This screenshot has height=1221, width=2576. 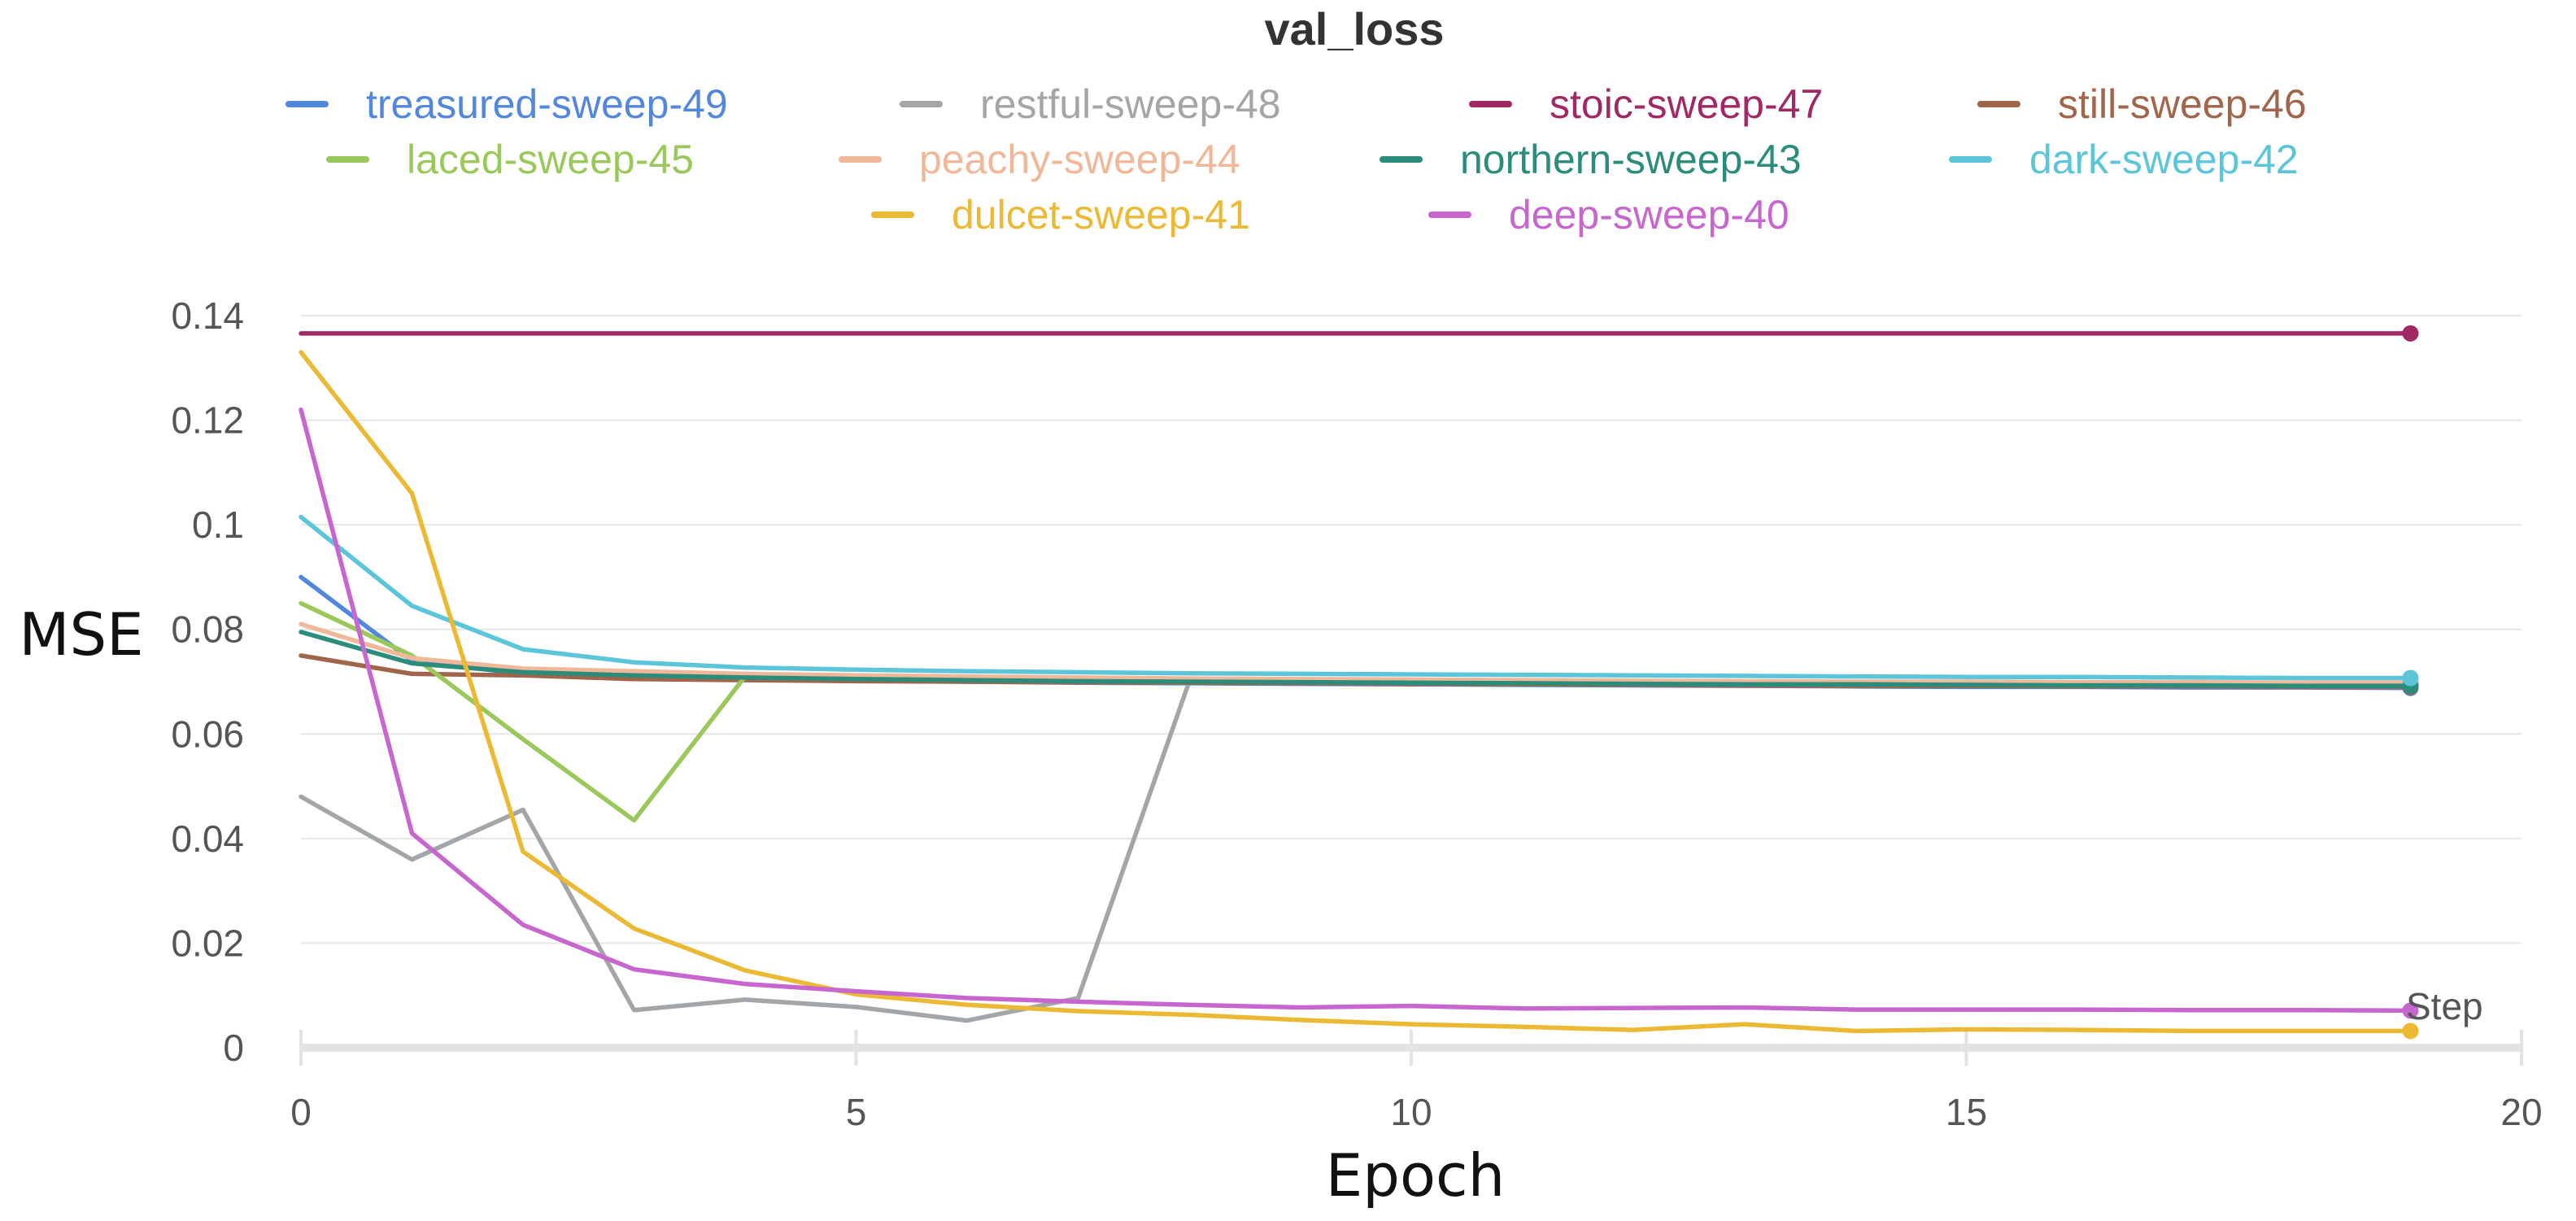 What do you see at coordinates (547, 104) in the screenshot?
I see `legend-label: treasured-sweep-49` at bounding box center [547, 104].